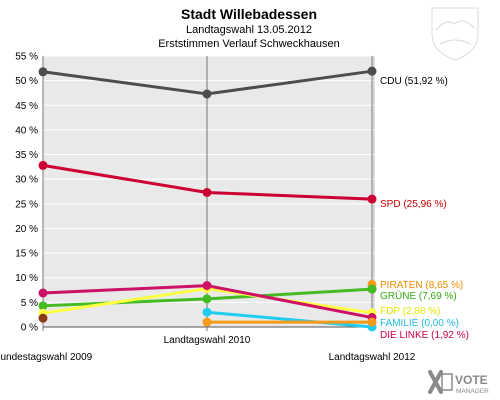 This screenshot has height=400, width=500. I want to click on y-tick-label: 35 %, so click(26, 155).